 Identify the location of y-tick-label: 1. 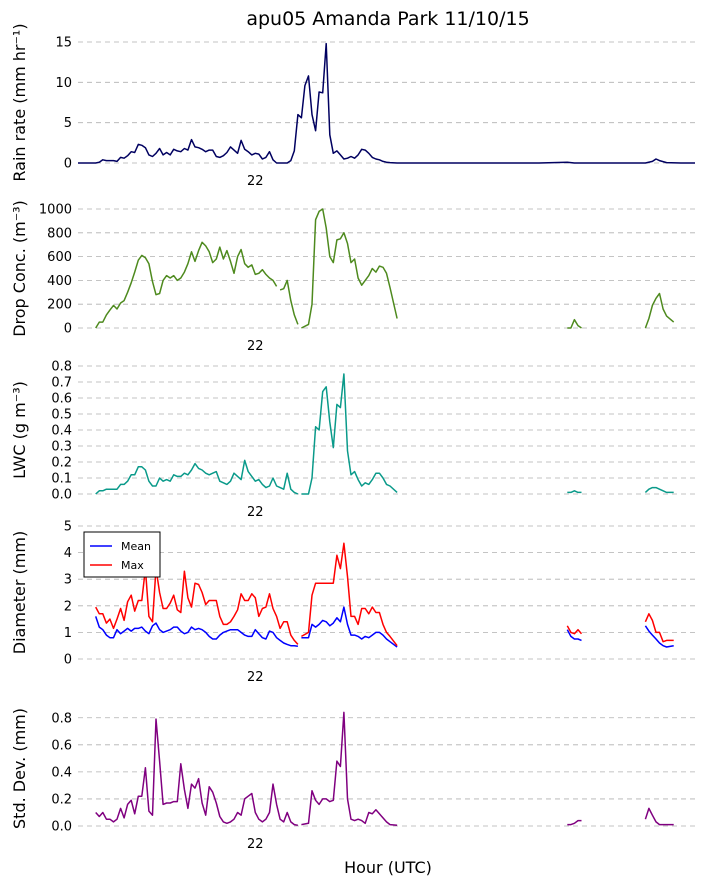
(68, 633).